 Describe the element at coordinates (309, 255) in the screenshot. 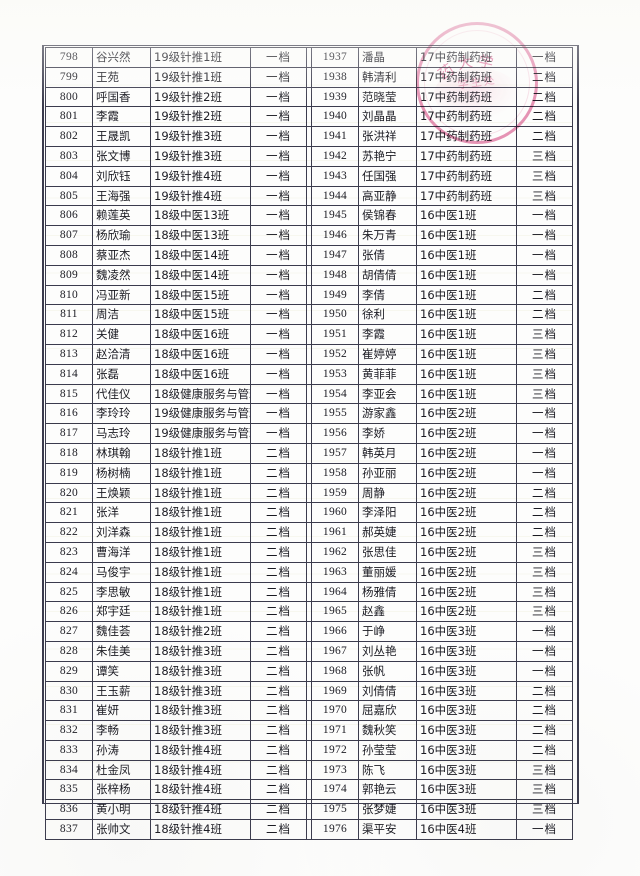

I see `table-row: 808 蔡亚杰 18级中医14班 一档 1947 张倩 16中医1班 一档` at that location.